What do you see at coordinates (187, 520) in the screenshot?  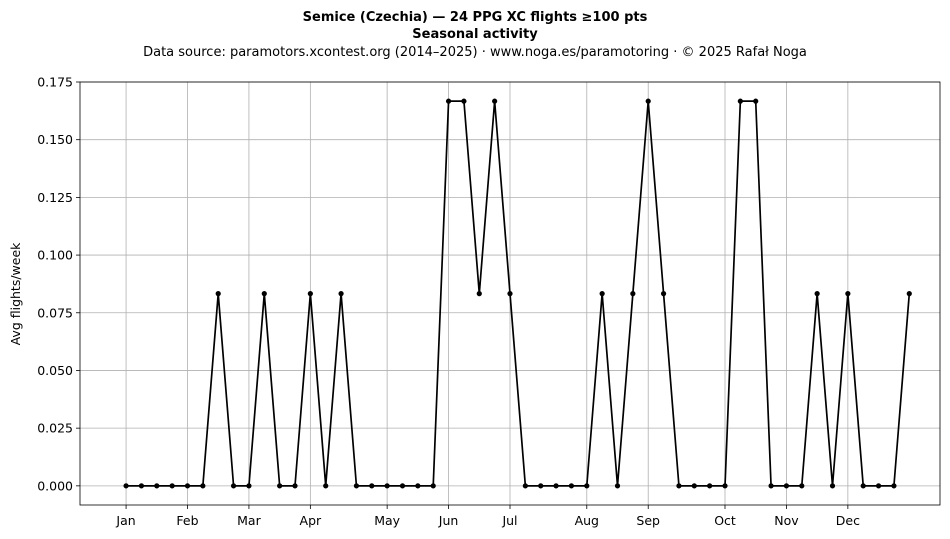 I see `x-tick-label: Feb` at bounding box center [187, 520].